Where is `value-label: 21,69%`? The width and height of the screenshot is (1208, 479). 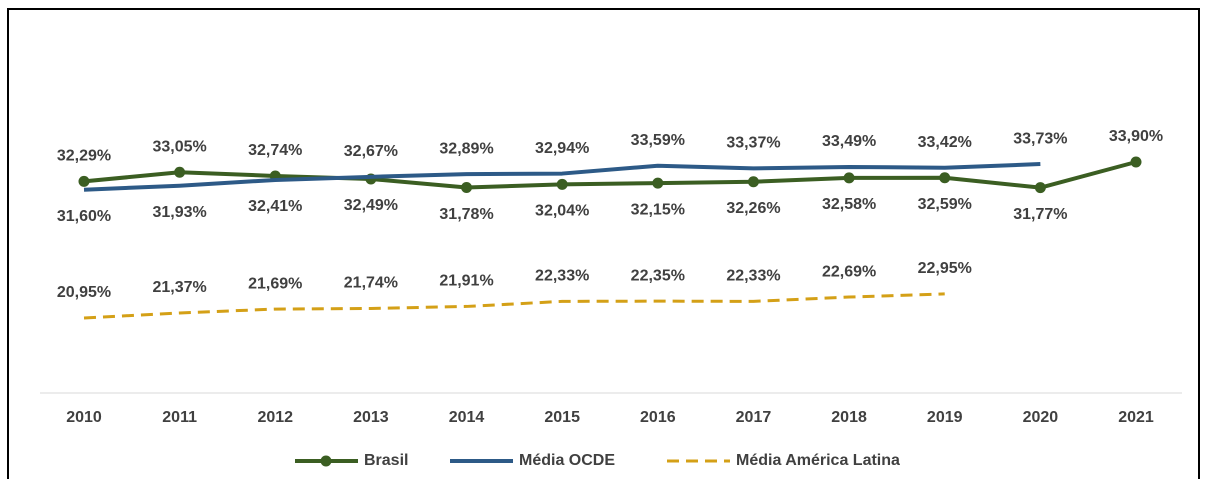
value-label: 21,69% is located at coordinates (275, 283).